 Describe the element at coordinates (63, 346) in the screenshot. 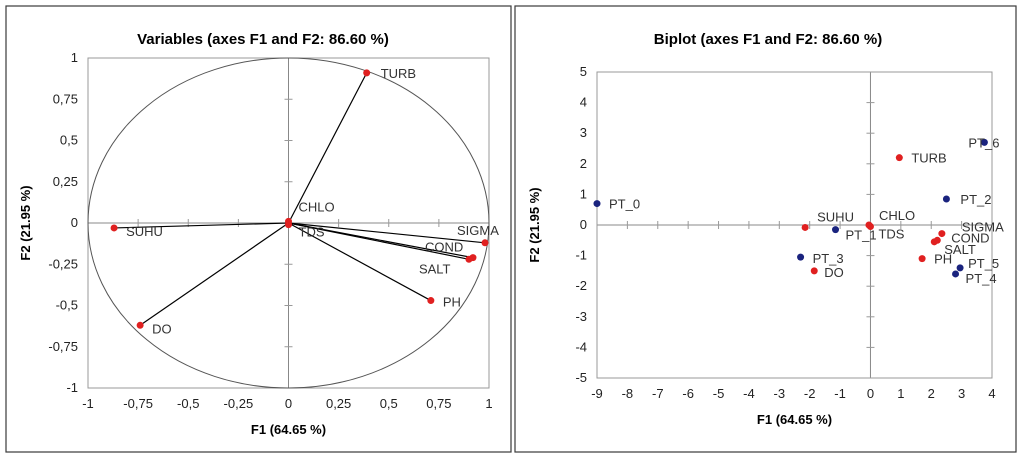

I see `y-tick-label: -0,75` at that location.